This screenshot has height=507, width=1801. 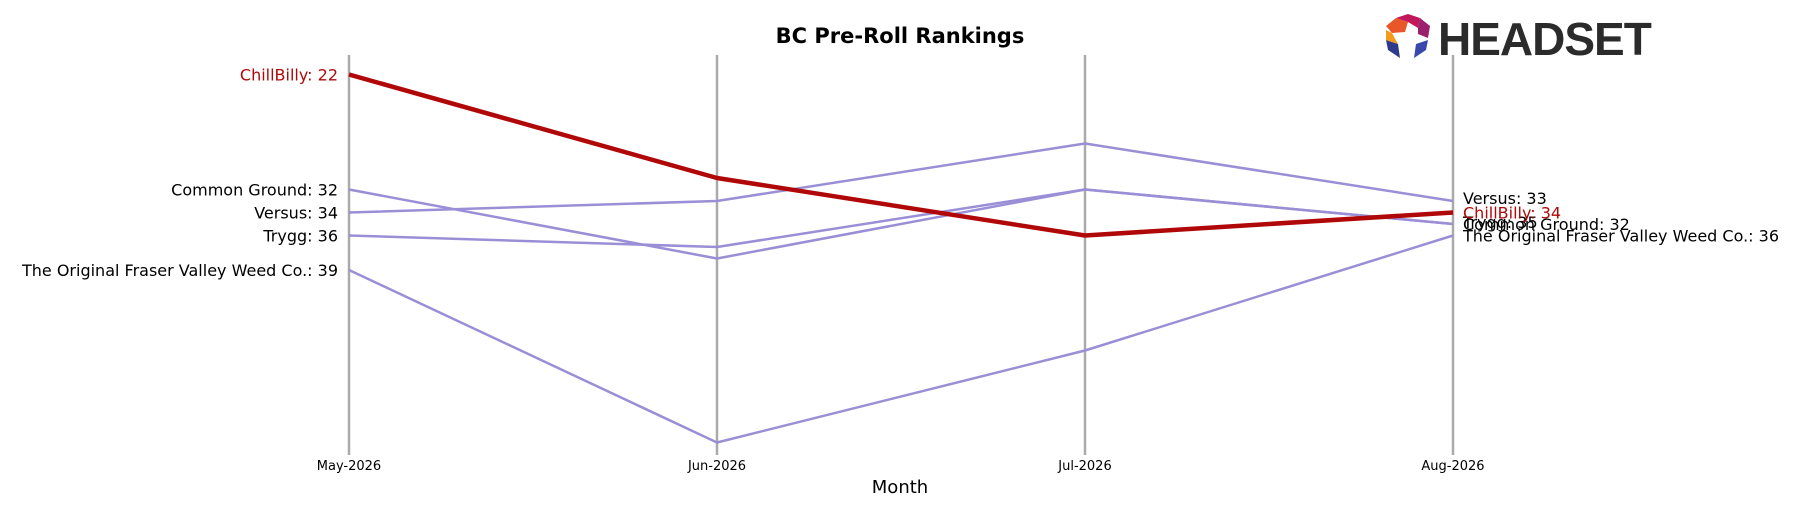 What do you see at coordinates (254, 190) in the screenshot?
I see `start-label-common-ground: Common Ground: 32` at bounding box center [254, 190].